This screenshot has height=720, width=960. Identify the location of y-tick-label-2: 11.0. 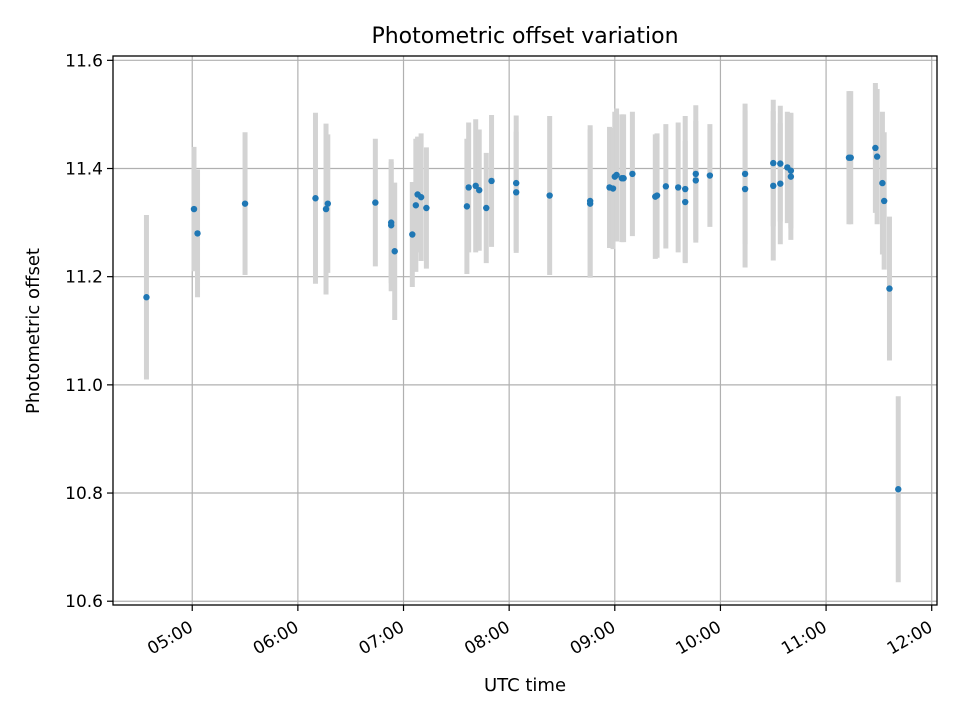
(84, 386).